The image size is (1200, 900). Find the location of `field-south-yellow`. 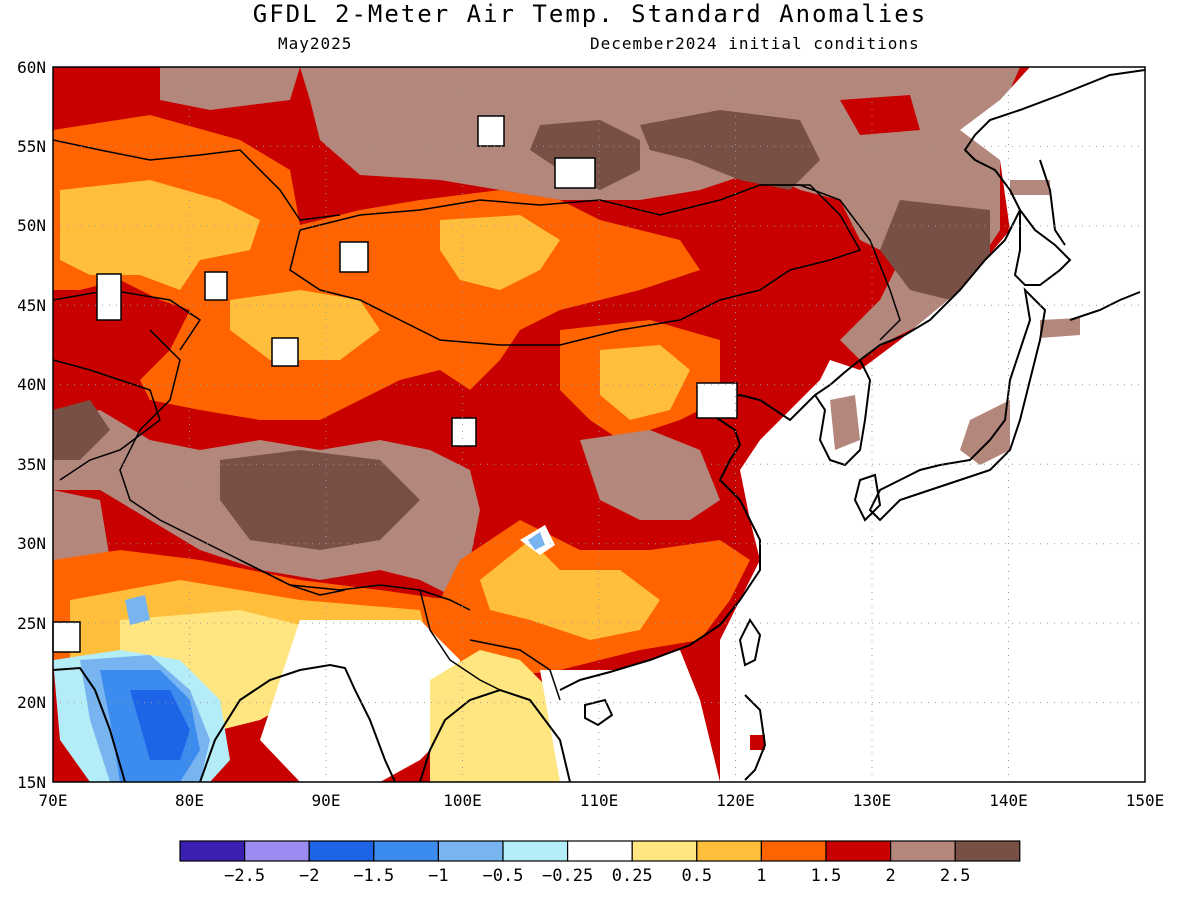

field-south-yellow is located at coordinates (570, 590).